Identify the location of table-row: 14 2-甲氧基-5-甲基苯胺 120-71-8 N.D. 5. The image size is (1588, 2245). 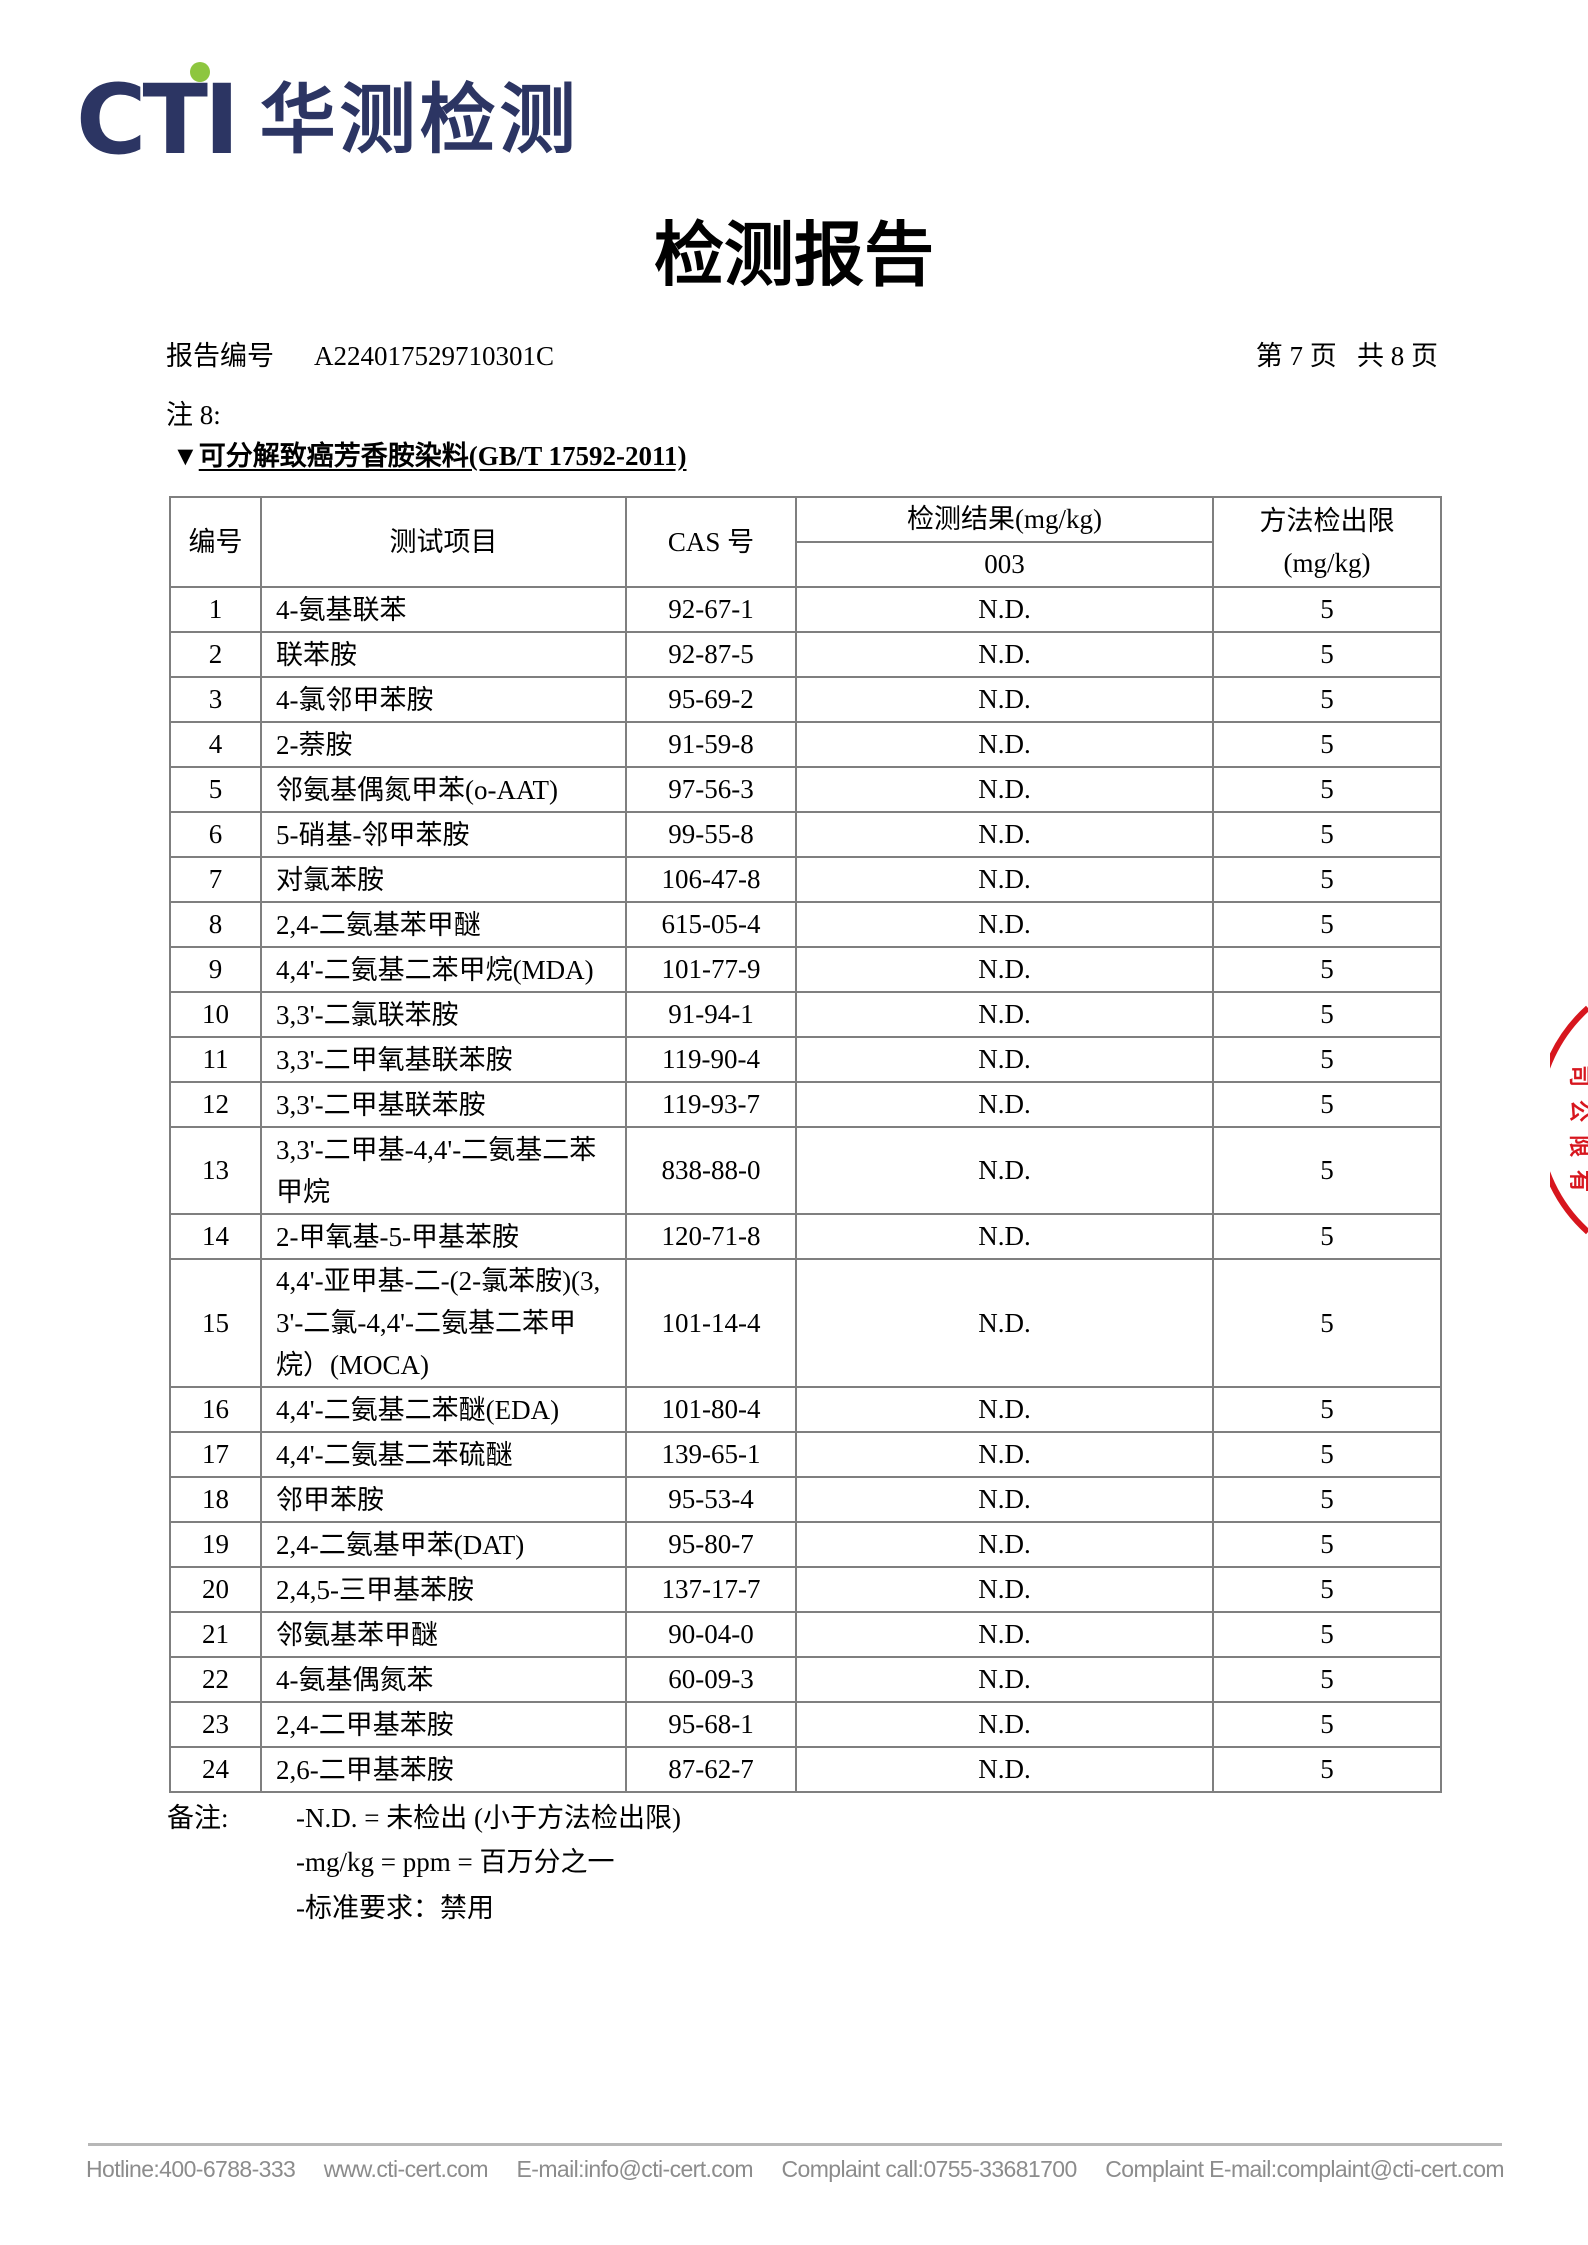
(805, 1236).